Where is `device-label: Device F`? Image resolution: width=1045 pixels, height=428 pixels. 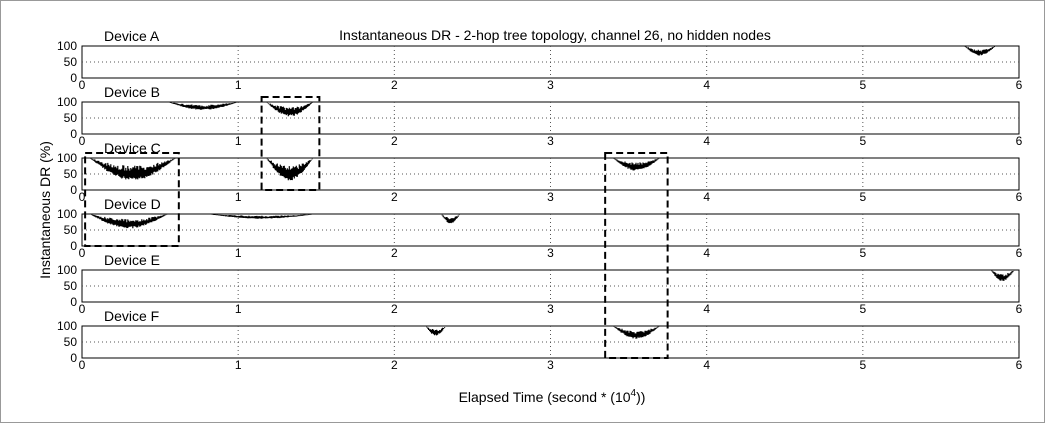 device-label: Device F is located at coordinates (131, 316).